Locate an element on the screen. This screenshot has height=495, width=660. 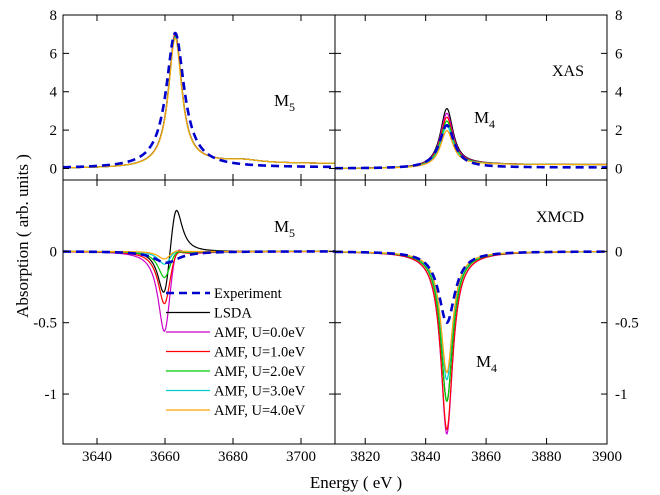
legend-item: AMF, U=0.0eV is located at coordinates (236, 333).